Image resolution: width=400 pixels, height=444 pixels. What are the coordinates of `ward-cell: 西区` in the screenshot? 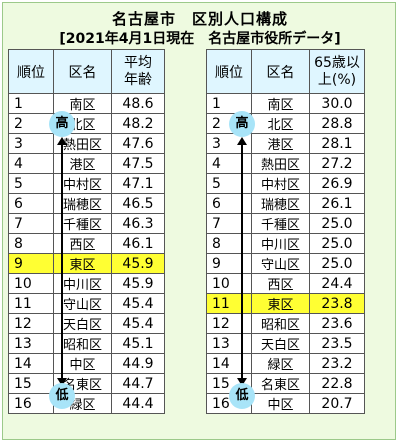 It's located at (280, 283).